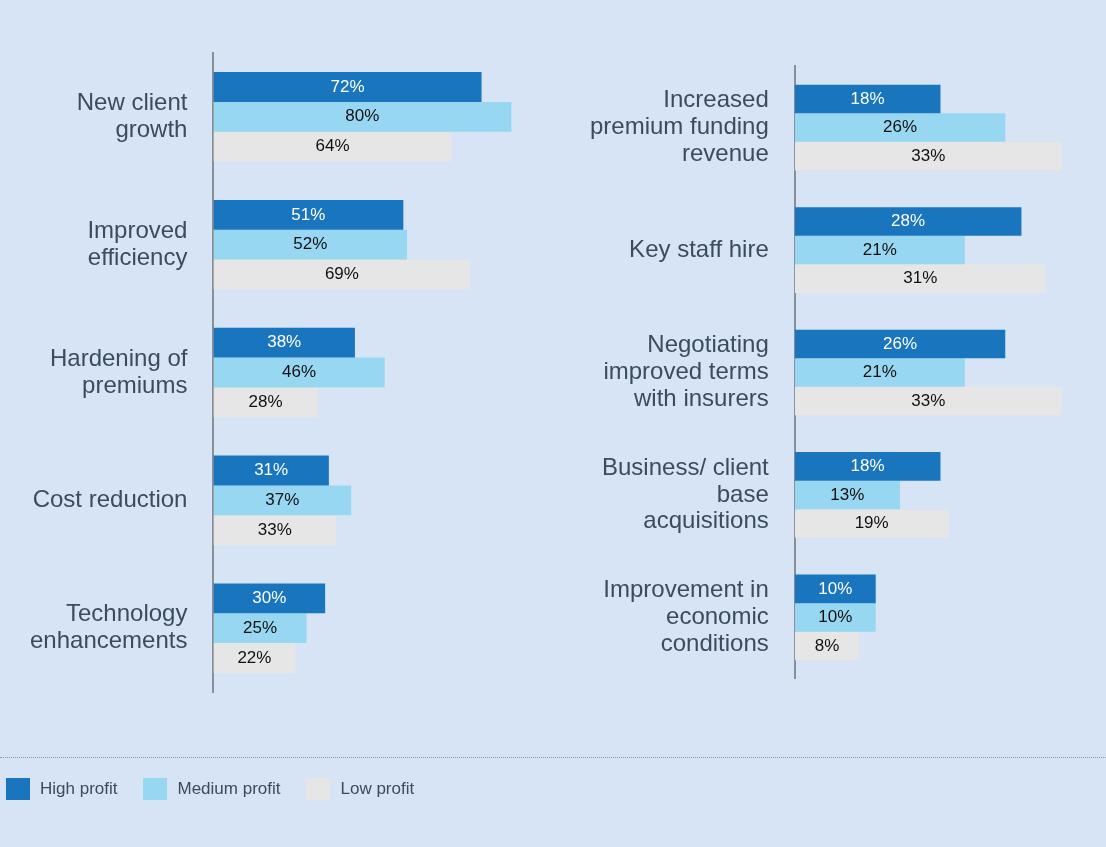 The width and height of the screenshot is (1106, 847). What do you see at coordinates (686, 493) in the screenshot?
I see `y-tick-label: Business/ client base acquisitions` at bounding box center [686, 493].